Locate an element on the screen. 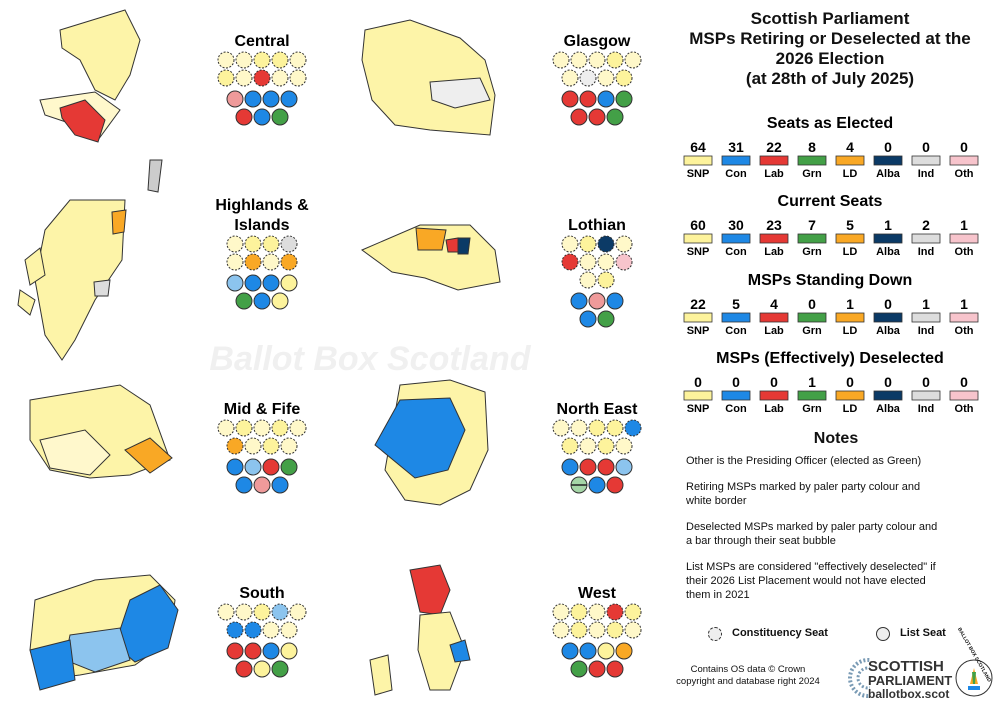 This screenshot has width=1000, height=707. site-url: ballotbox.scot is located at coordinates (909, 694).